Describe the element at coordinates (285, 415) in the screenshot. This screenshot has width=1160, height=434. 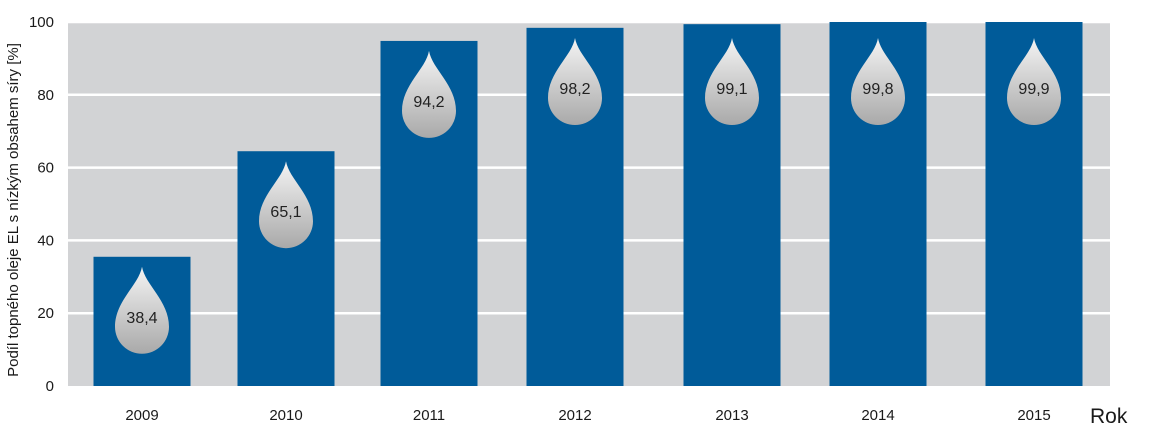
I see `x-tick-label-2010: 2010` at that location.